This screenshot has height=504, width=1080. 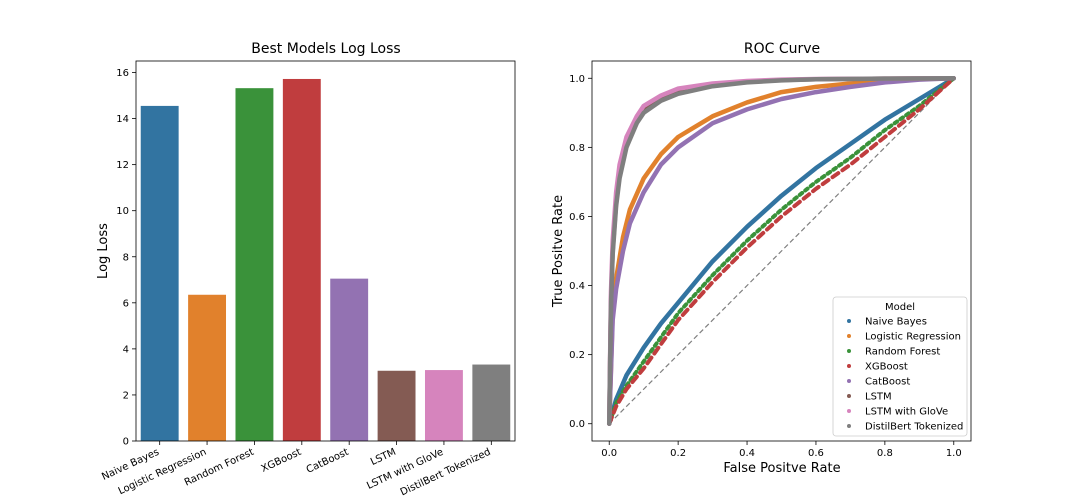 What do you see at coordinates (122, 211) in the screenshot?
I see `bar-y-tick-label: 10` at bounding box center [122, 211].